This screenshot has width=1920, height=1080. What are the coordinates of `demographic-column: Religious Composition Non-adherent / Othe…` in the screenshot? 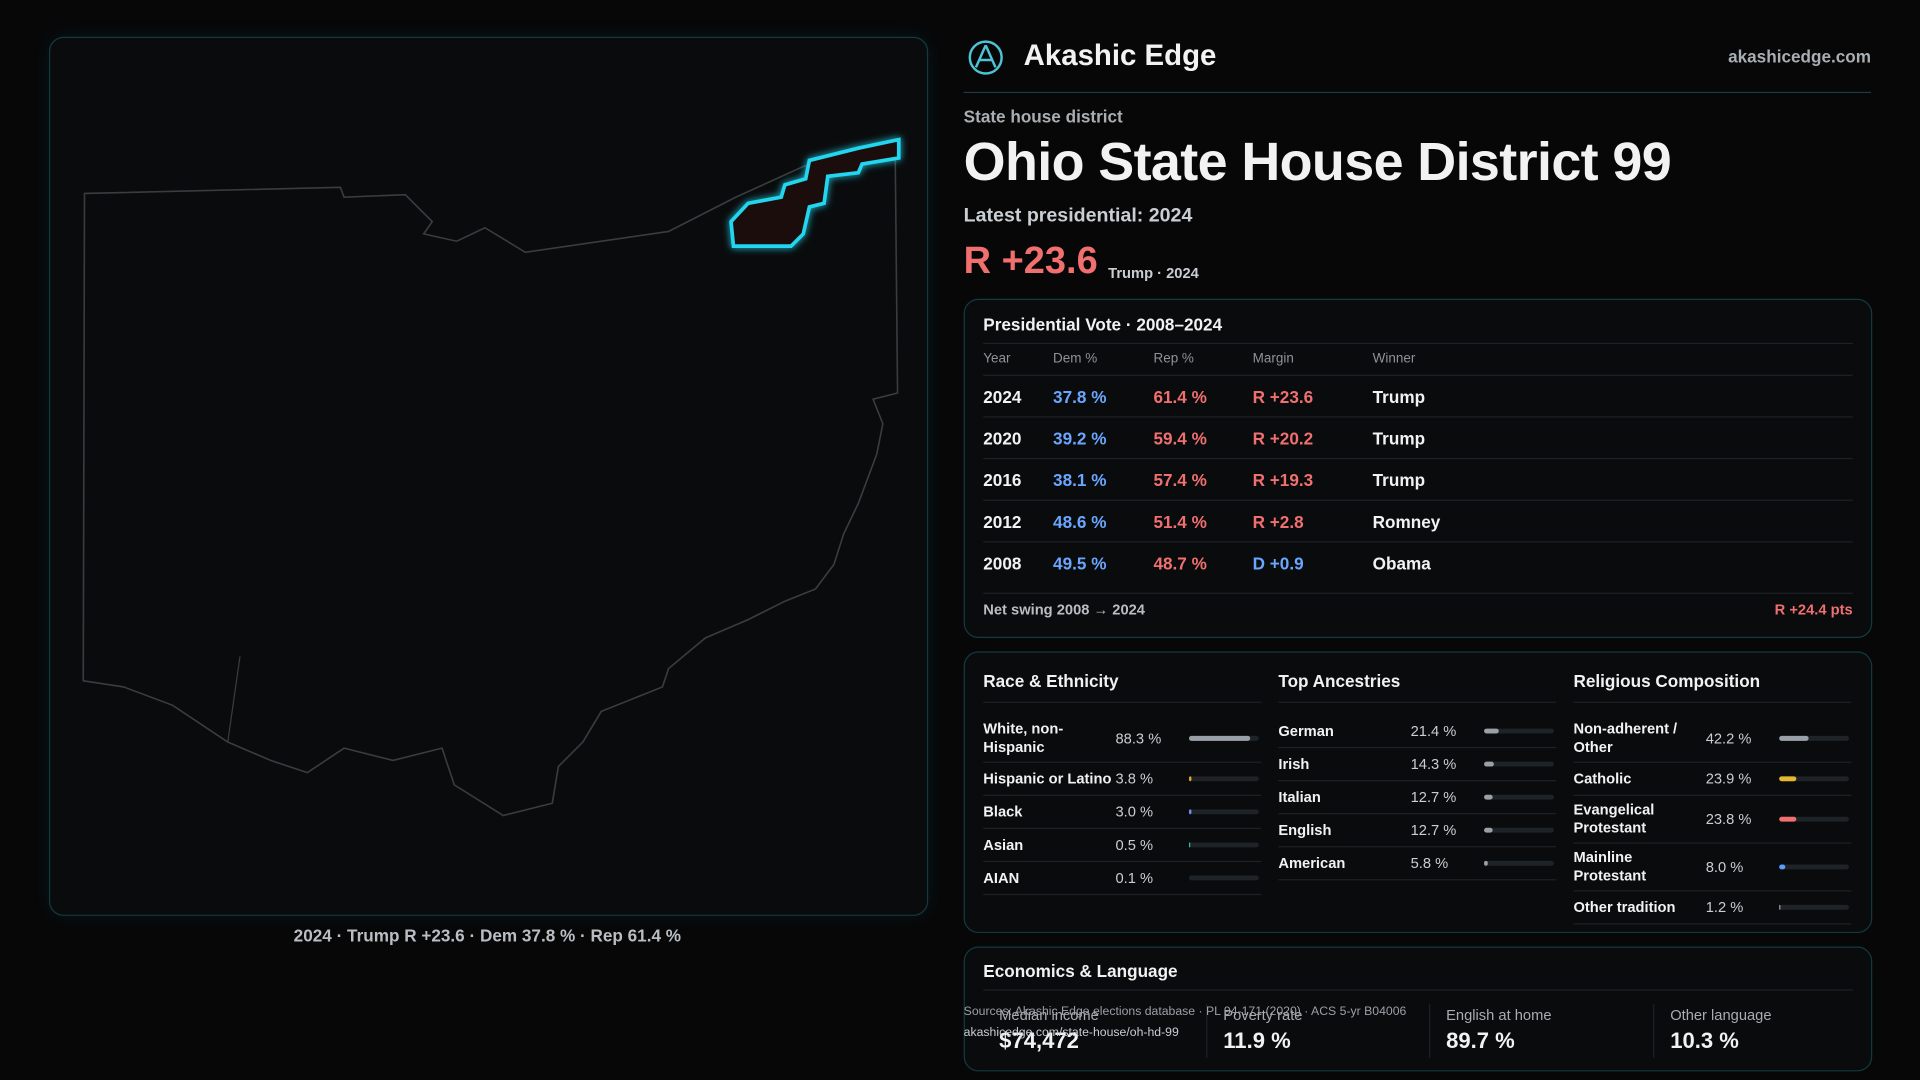 It's located at (1712, 798).